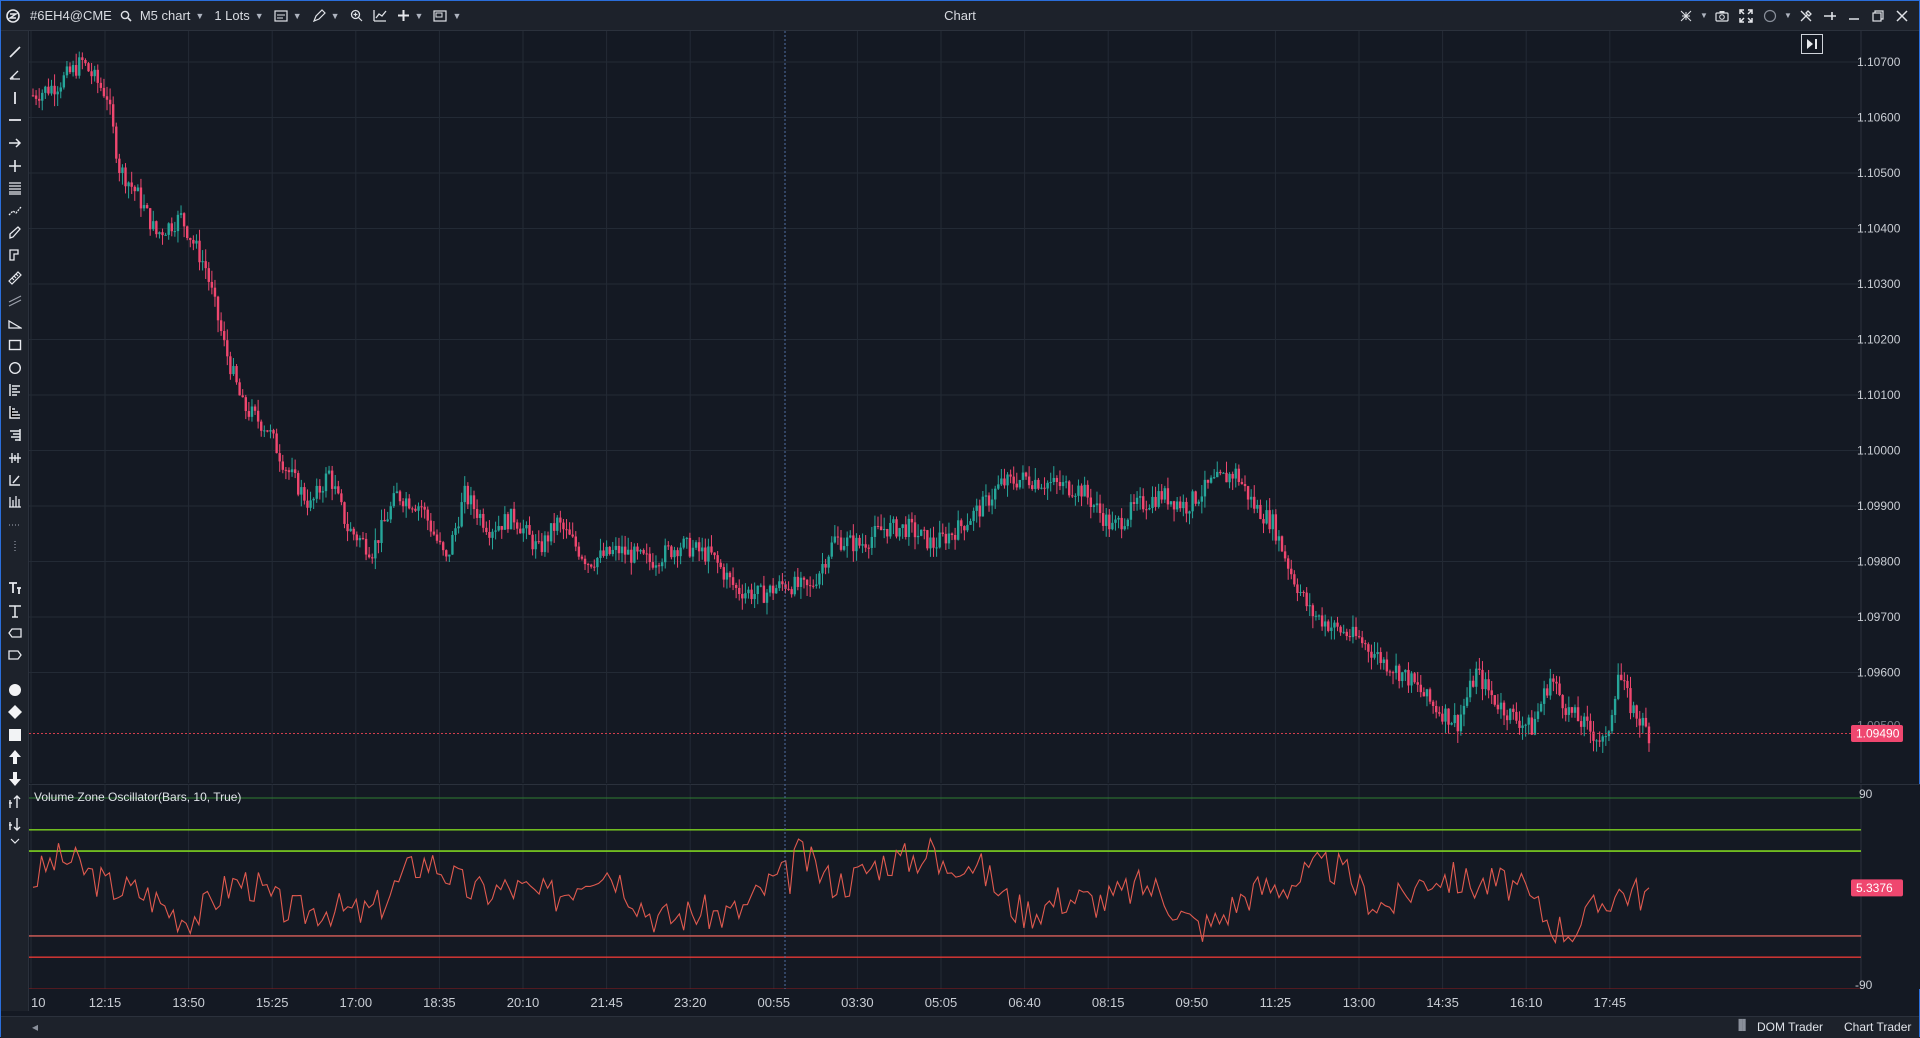  Describe the element at coordinates (1902, 16) in the screenshot. I see `close-icon` at that location.